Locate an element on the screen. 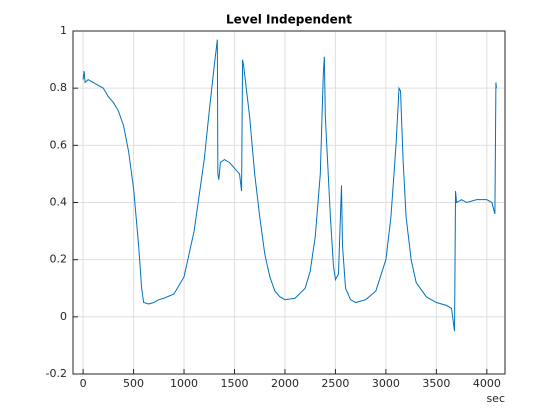 The width and height of the screenshot is (560, 420). chart-title: Level Independent is located at coordinates (289, 20).